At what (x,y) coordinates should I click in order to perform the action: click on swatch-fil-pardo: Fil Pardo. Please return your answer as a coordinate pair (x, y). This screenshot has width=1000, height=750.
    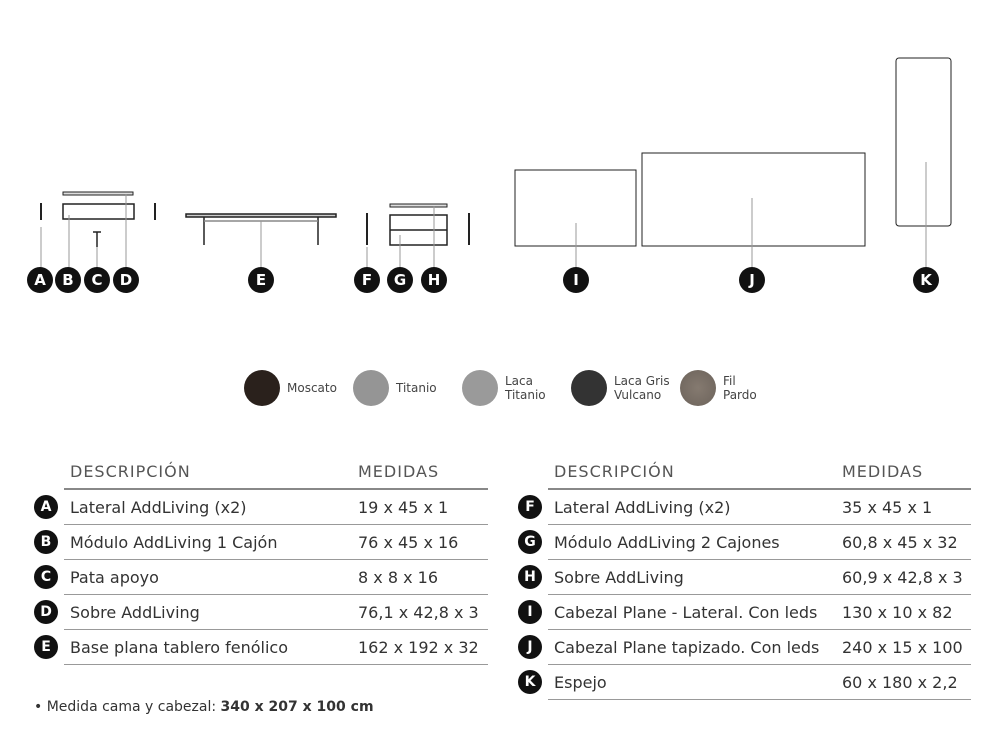
    Looking at the image, I should click on (718, 388).